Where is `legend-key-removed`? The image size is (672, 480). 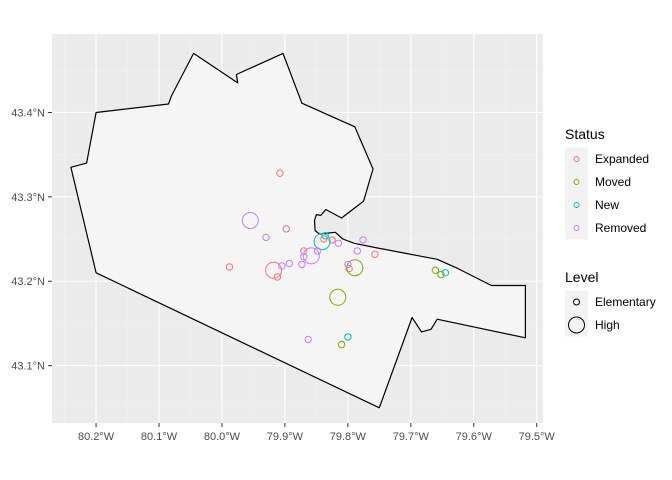 legend-key-removed is located at coordinates (576, 228).